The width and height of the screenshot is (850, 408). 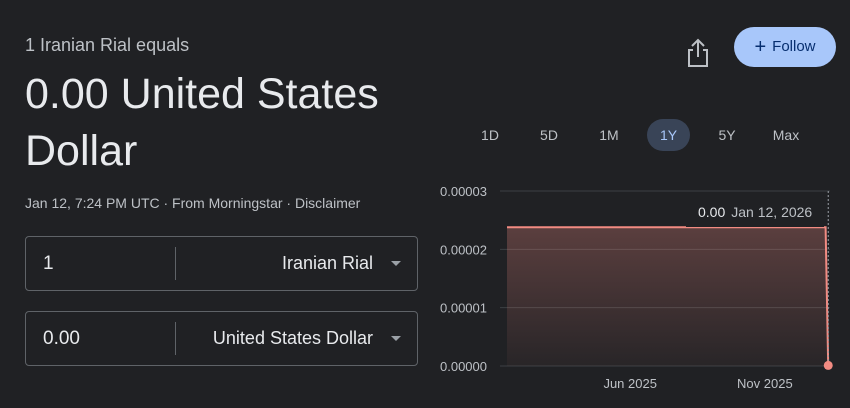 What do you see at coordinates (490, 135) in the screenshot?
I see `tab-1d: 1D` at bounding box center [490, 135].